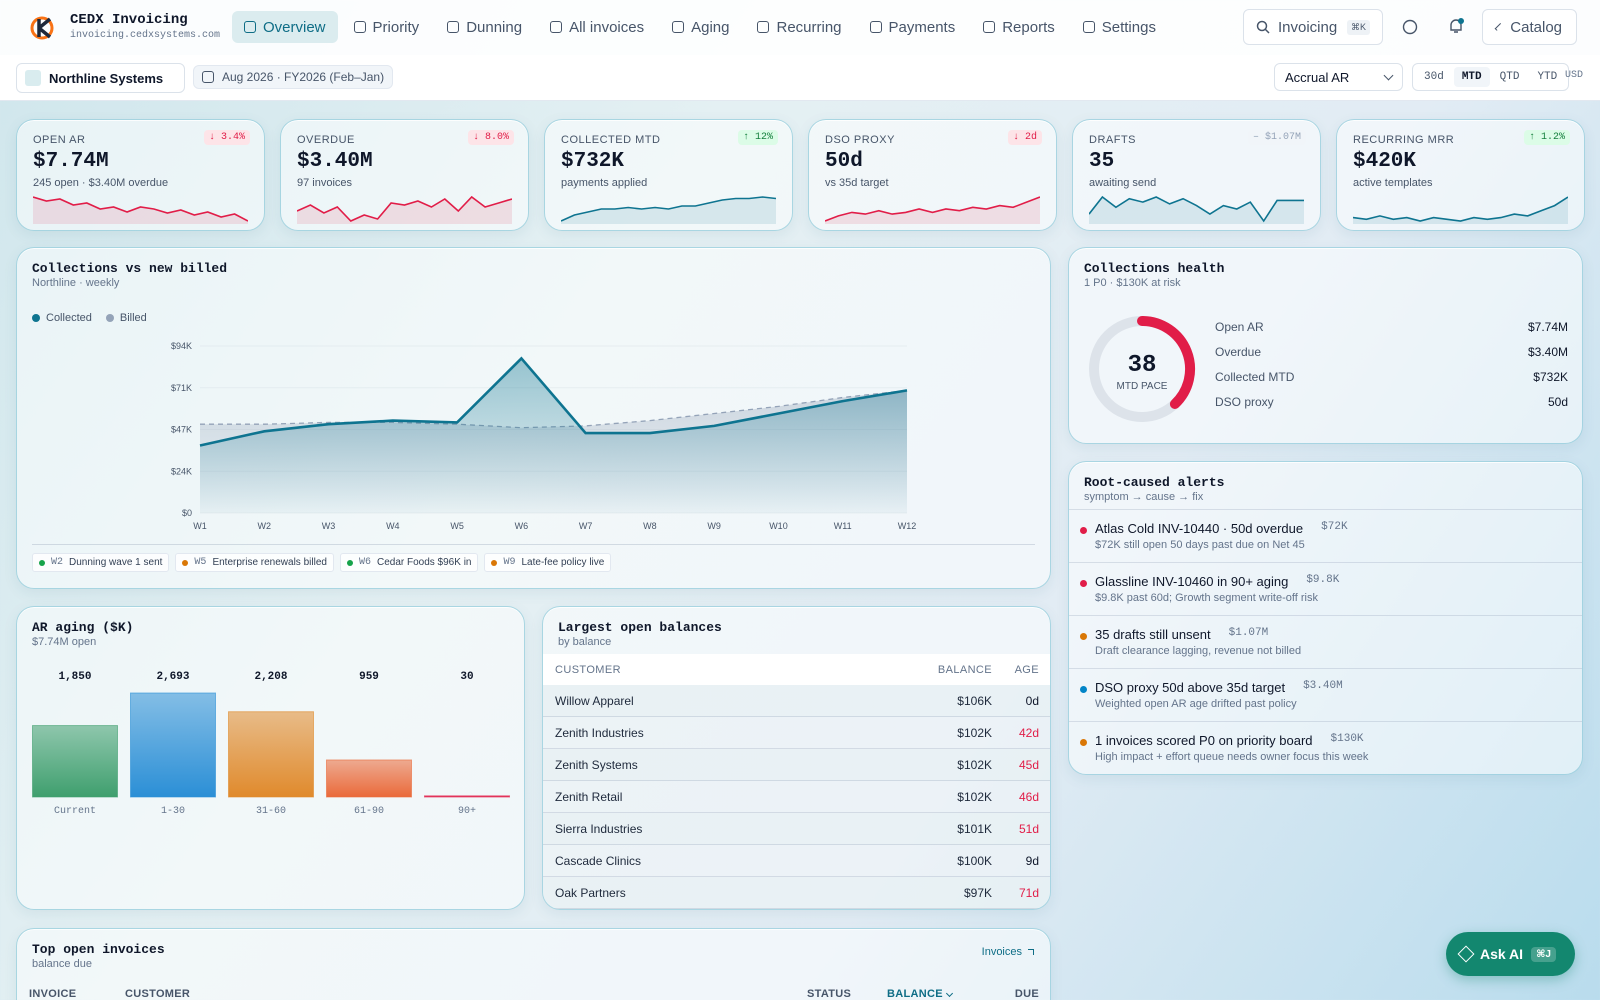  I want to click on kpi-card: RECURRING MRR ↑ 1.2% $420K active templates, so click(1460, 175).